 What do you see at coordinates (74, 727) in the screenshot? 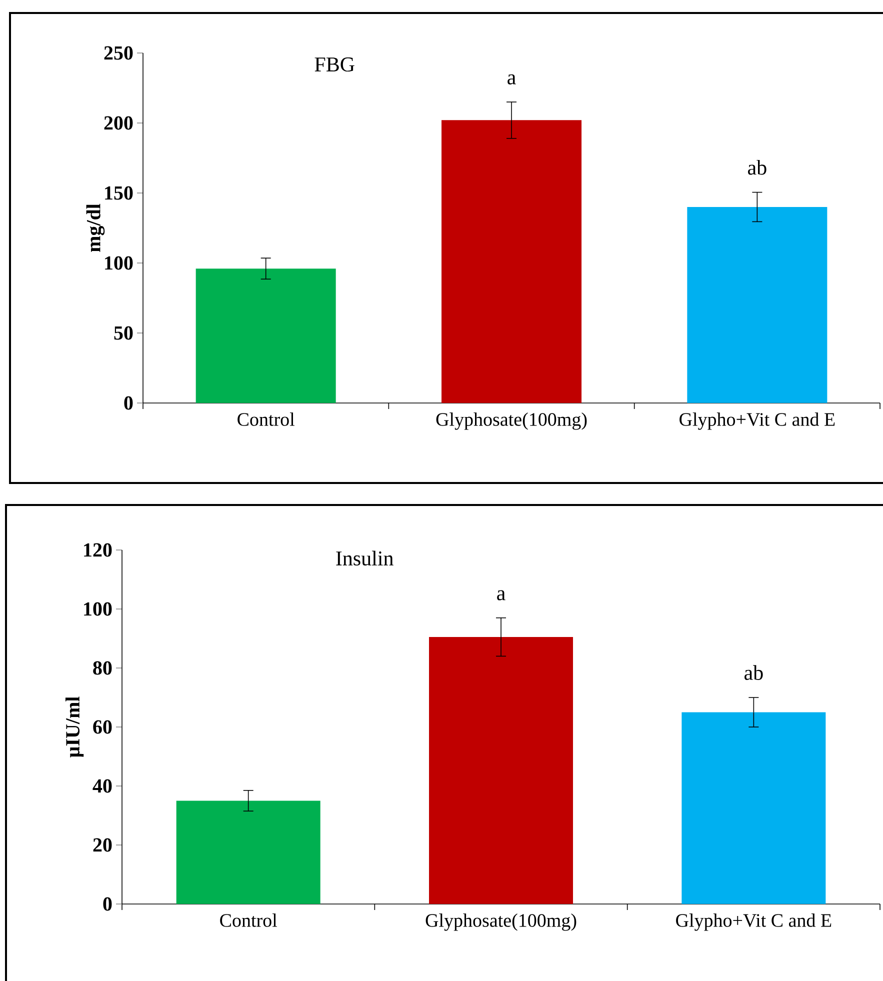
I see `y-axis-title: µIU/ml` at bounding box center [74, 727].